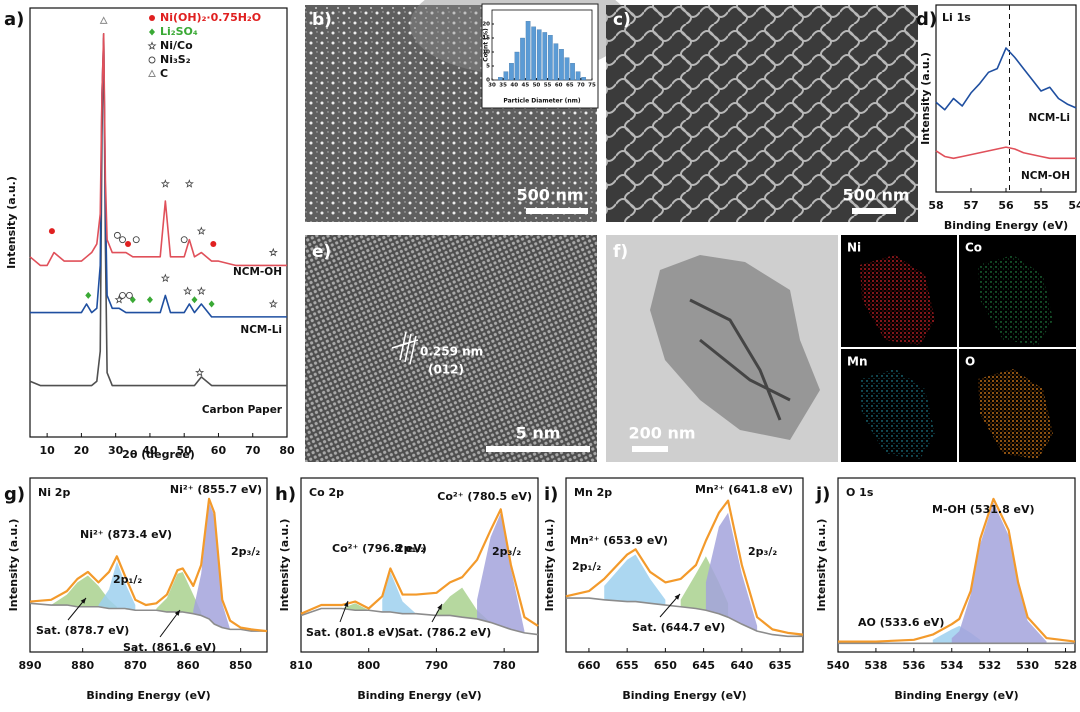 The width and height of the screenshot is (1080, 712). What do you see at coordinates (1027, 665) in the screenshot?
I see `x-tick-label: 530` at bounding box center [1027, 665].